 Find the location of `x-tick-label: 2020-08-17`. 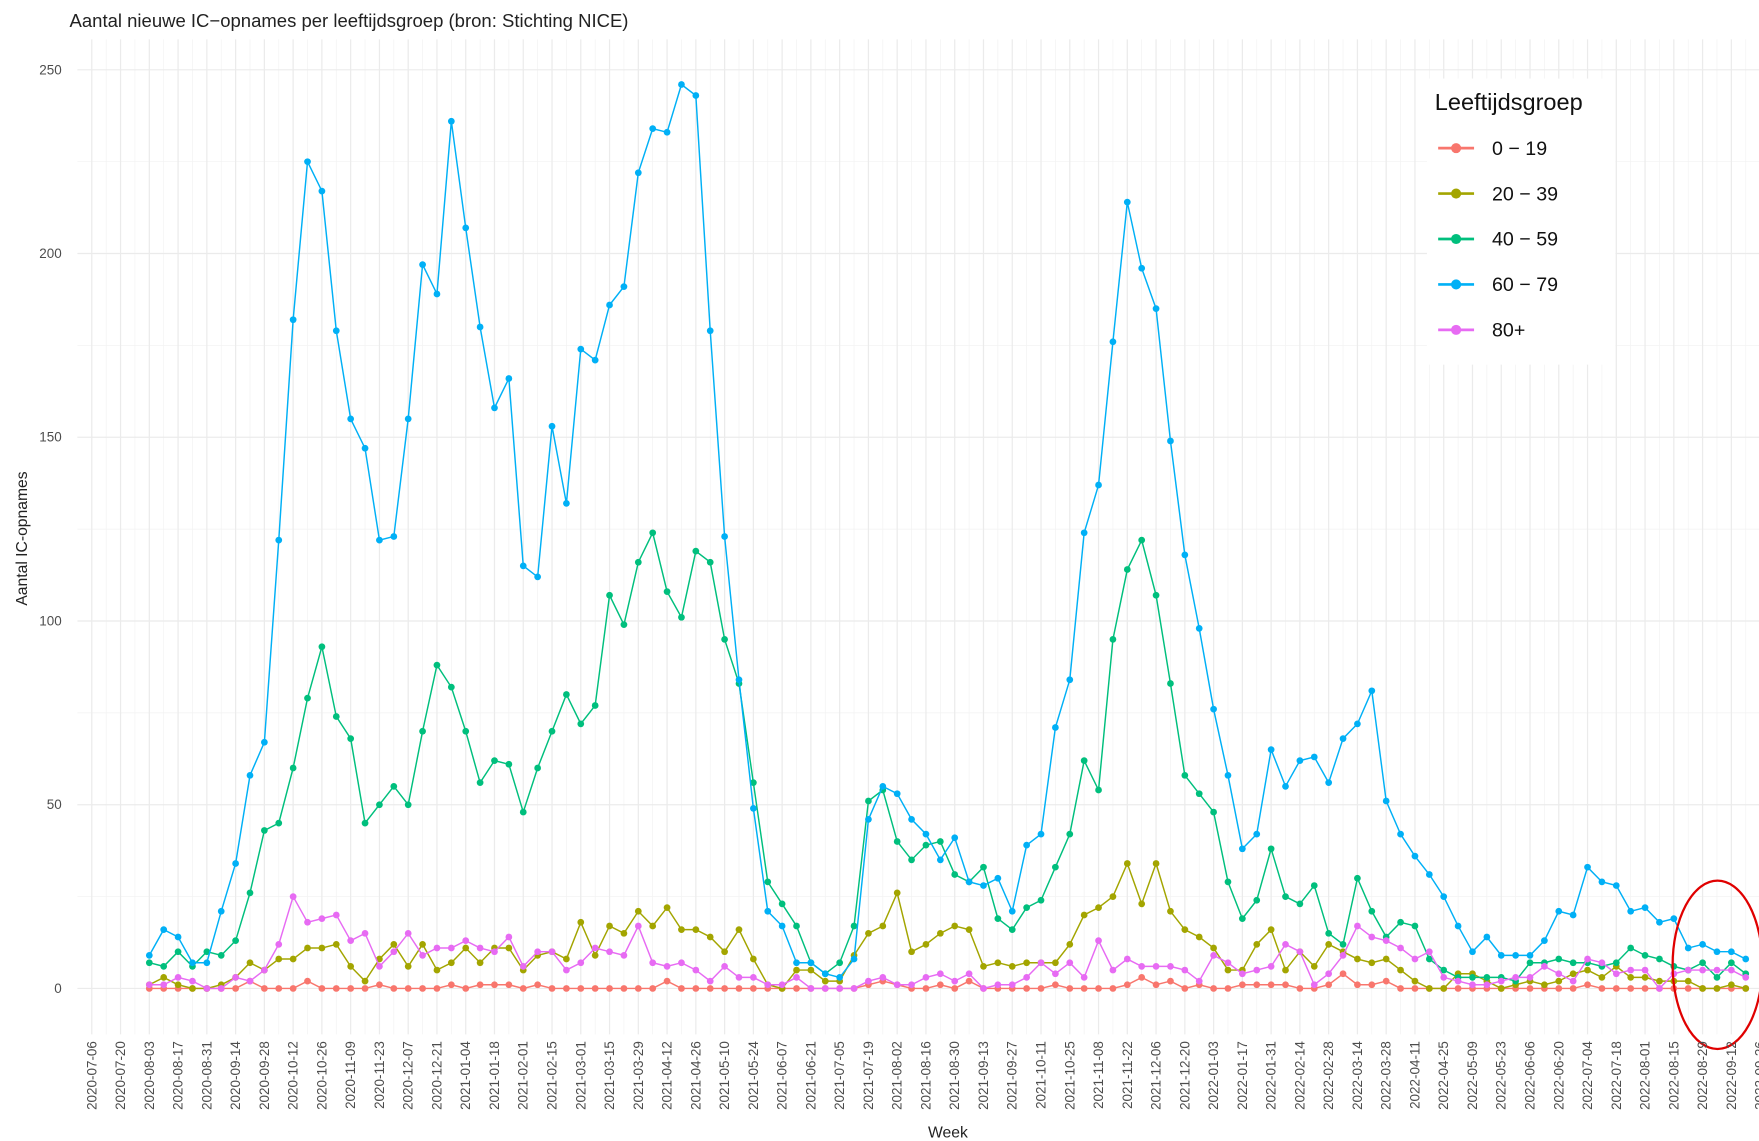

x-tick-label: 2020-08-17 is located at coordinates (178, 1075).